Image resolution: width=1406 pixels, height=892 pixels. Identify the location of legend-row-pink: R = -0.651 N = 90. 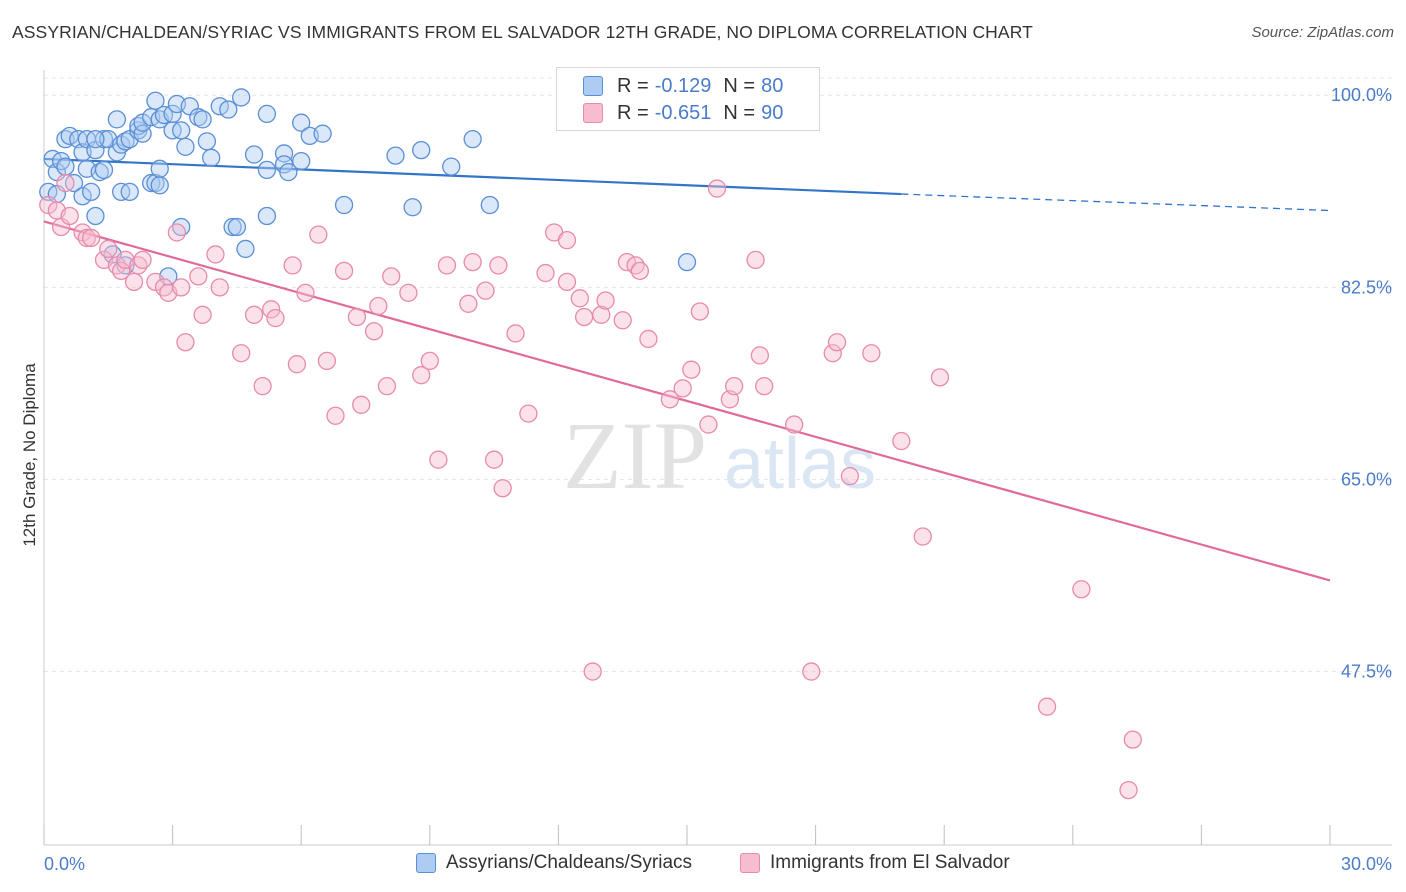
(689, 113).